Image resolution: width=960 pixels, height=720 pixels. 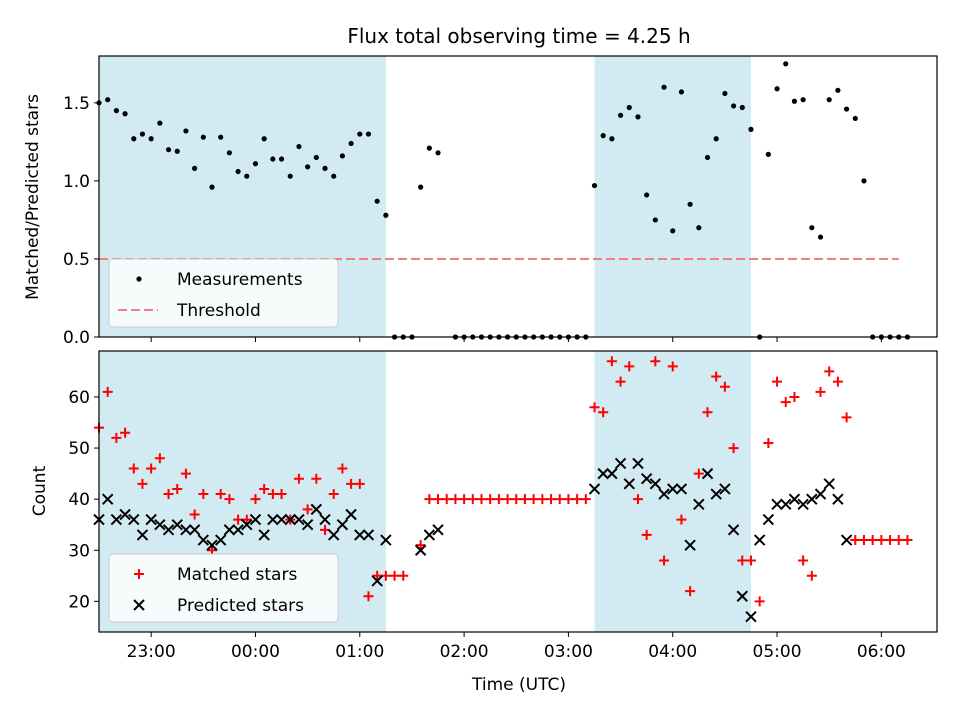 What do you see at coordinates (255, 652) in the screenshot?
I see `x-tick-label: 00:00` at bounding box center [255, 652].